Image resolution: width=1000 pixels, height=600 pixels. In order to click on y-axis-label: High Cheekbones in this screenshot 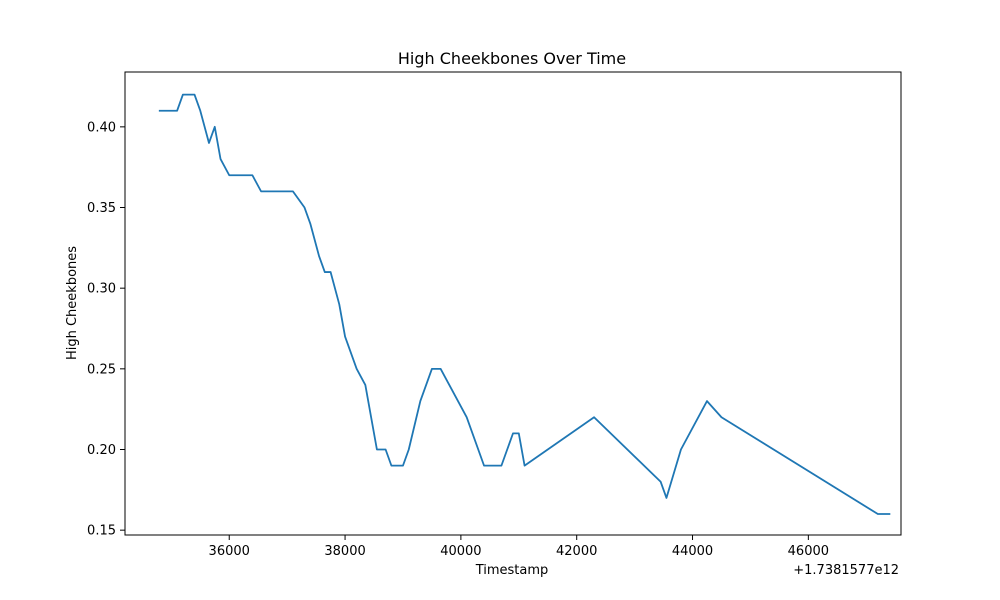, I will do `click(72, 303)`.